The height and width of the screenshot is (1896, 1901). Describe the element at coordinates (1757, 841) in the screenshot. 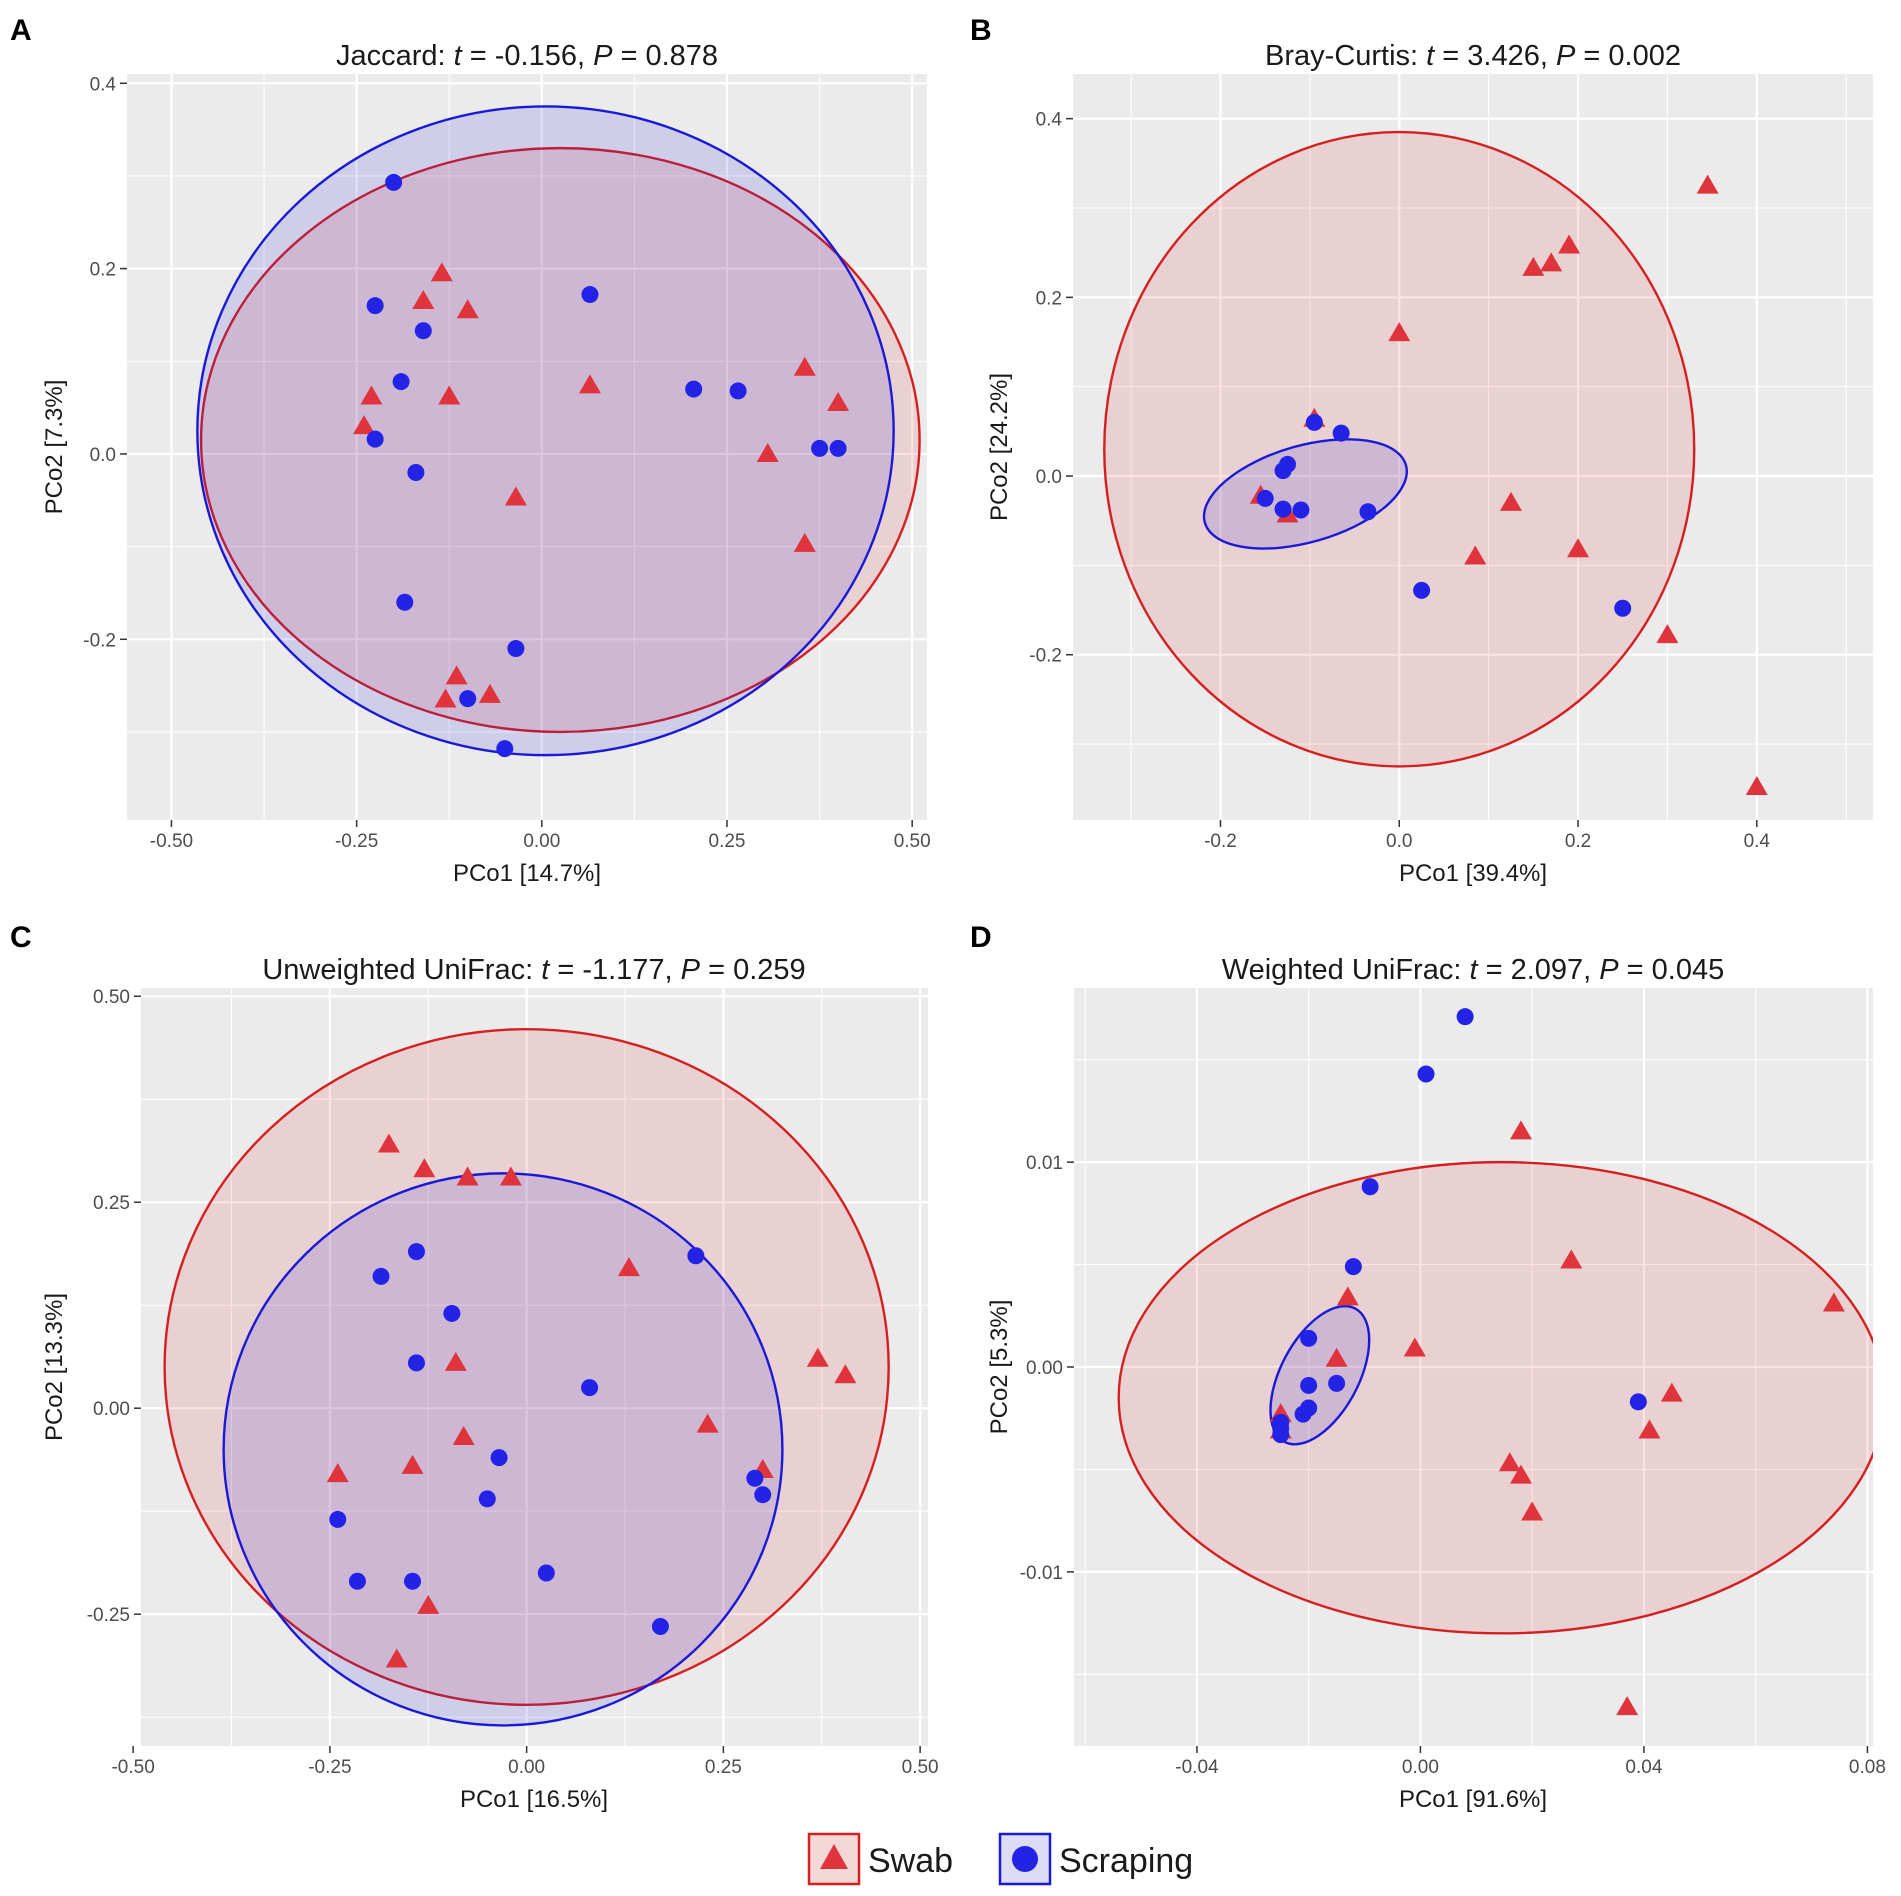

I see `x-tick-label: 0.4` at that location.